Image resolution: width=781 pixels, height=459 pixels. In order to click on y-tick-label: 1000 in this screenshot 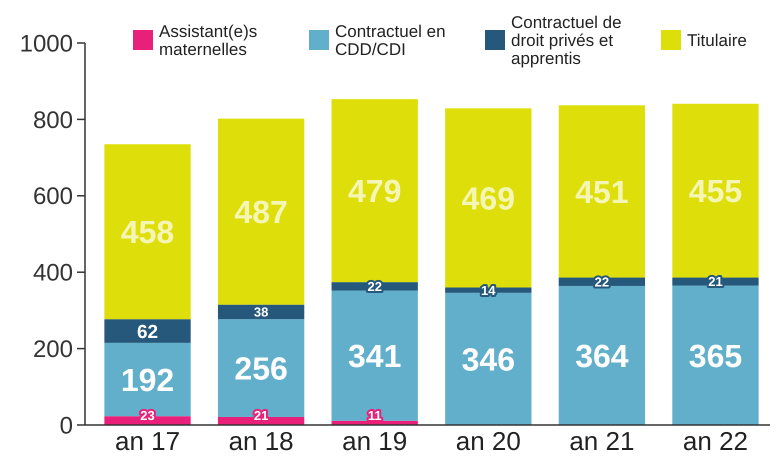, I will do `click(46, 44)`.